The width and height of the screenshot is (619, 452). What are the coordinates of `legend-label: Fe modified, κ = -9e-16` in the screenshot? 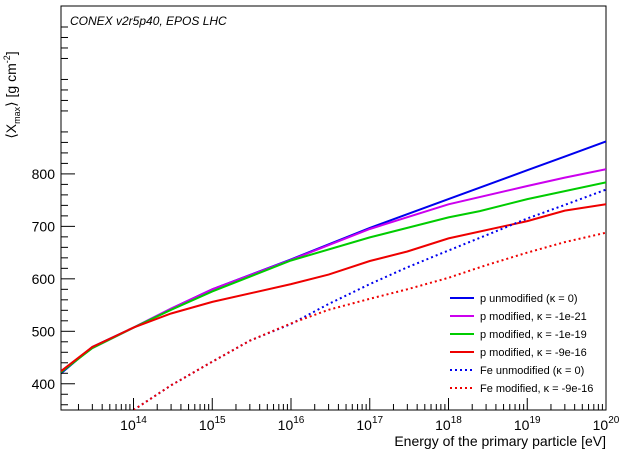 It's located at (536, 389).